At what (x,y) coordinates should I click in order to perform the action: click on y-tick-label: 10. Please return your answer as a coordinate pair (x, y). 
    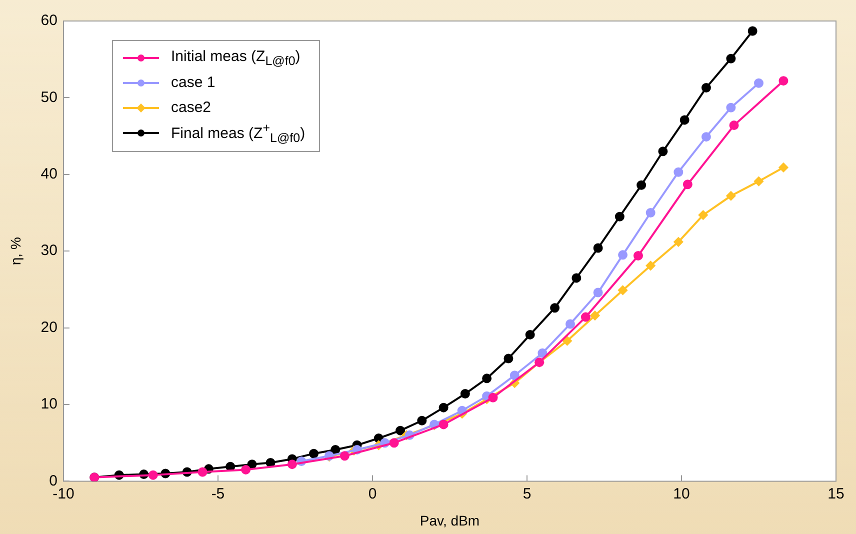
    Looking at the image, I should click on (49, 404).